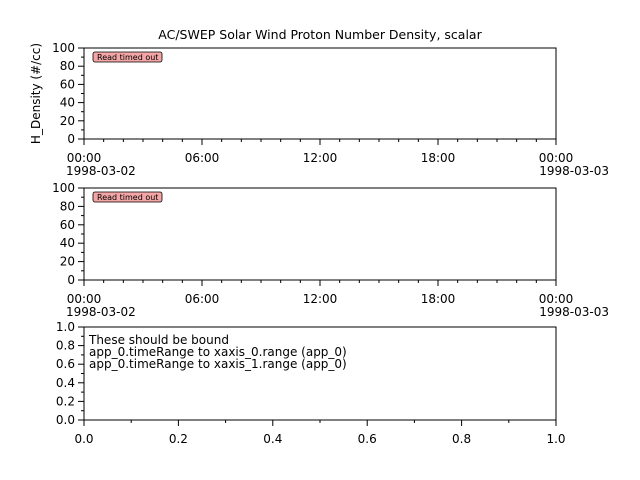 Image resolution: width=640 pixels, height=480 pixels. Describe the element at coordinates (65, 346) in the screenshot. I see `y-tick-label: 0.8` at that location.